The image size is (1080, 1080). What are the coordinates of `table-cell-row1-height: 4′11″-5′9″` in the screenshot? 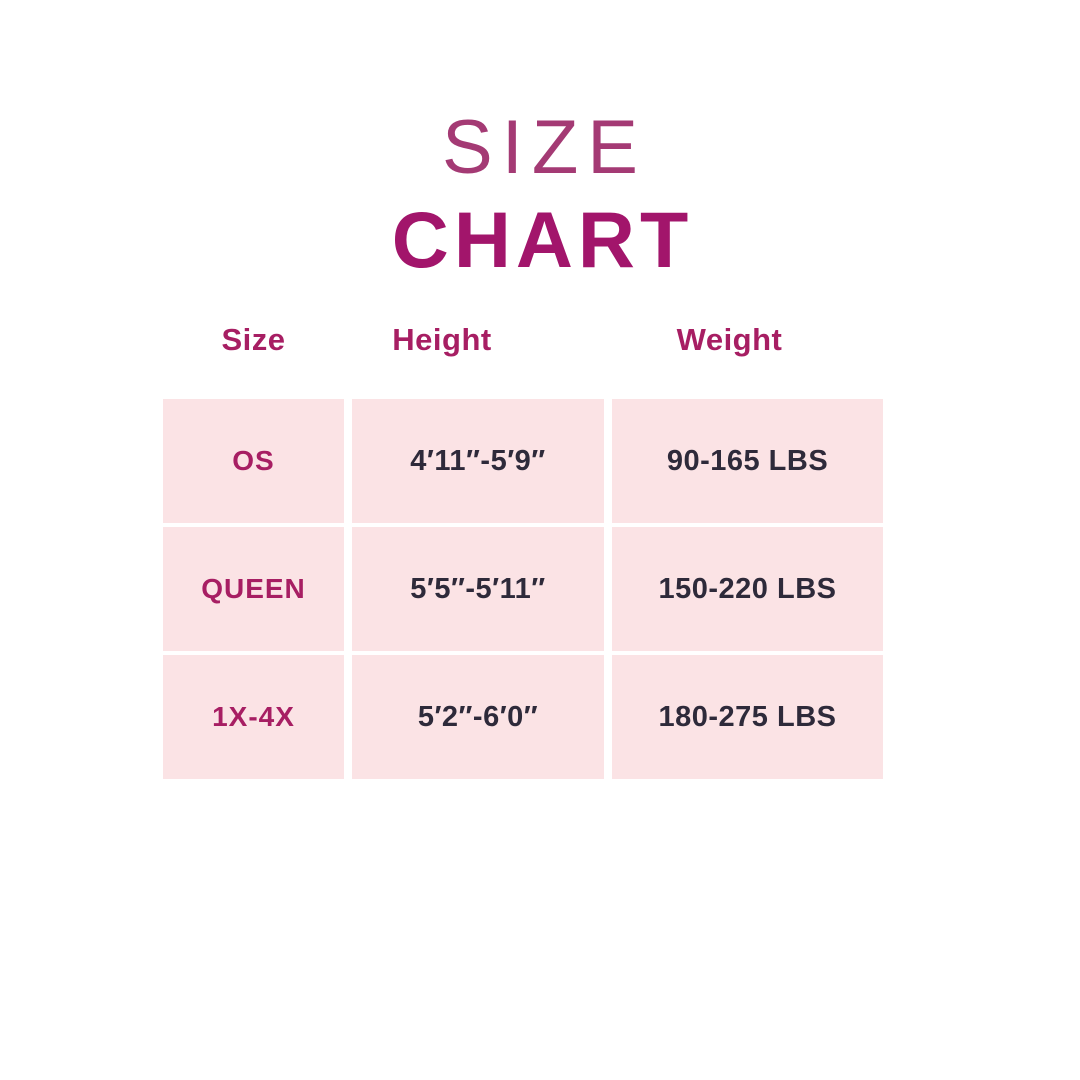 It's located at (478, 461).